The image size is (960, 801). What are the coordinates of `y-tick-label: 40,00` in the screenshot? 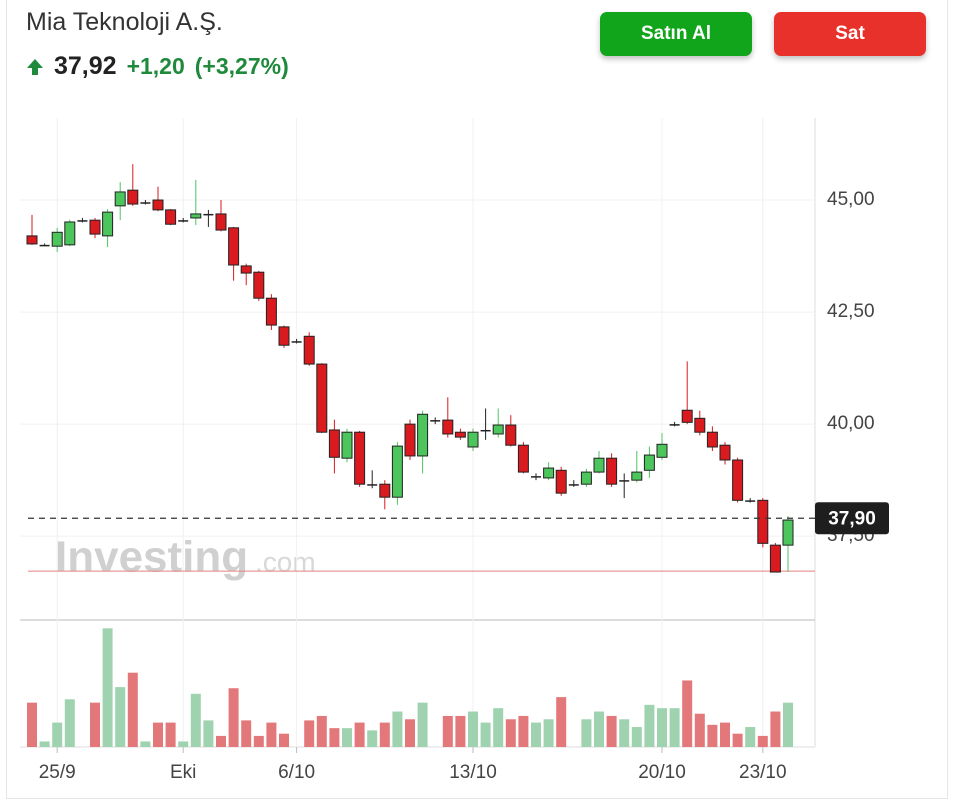 It's located at (851, 423).